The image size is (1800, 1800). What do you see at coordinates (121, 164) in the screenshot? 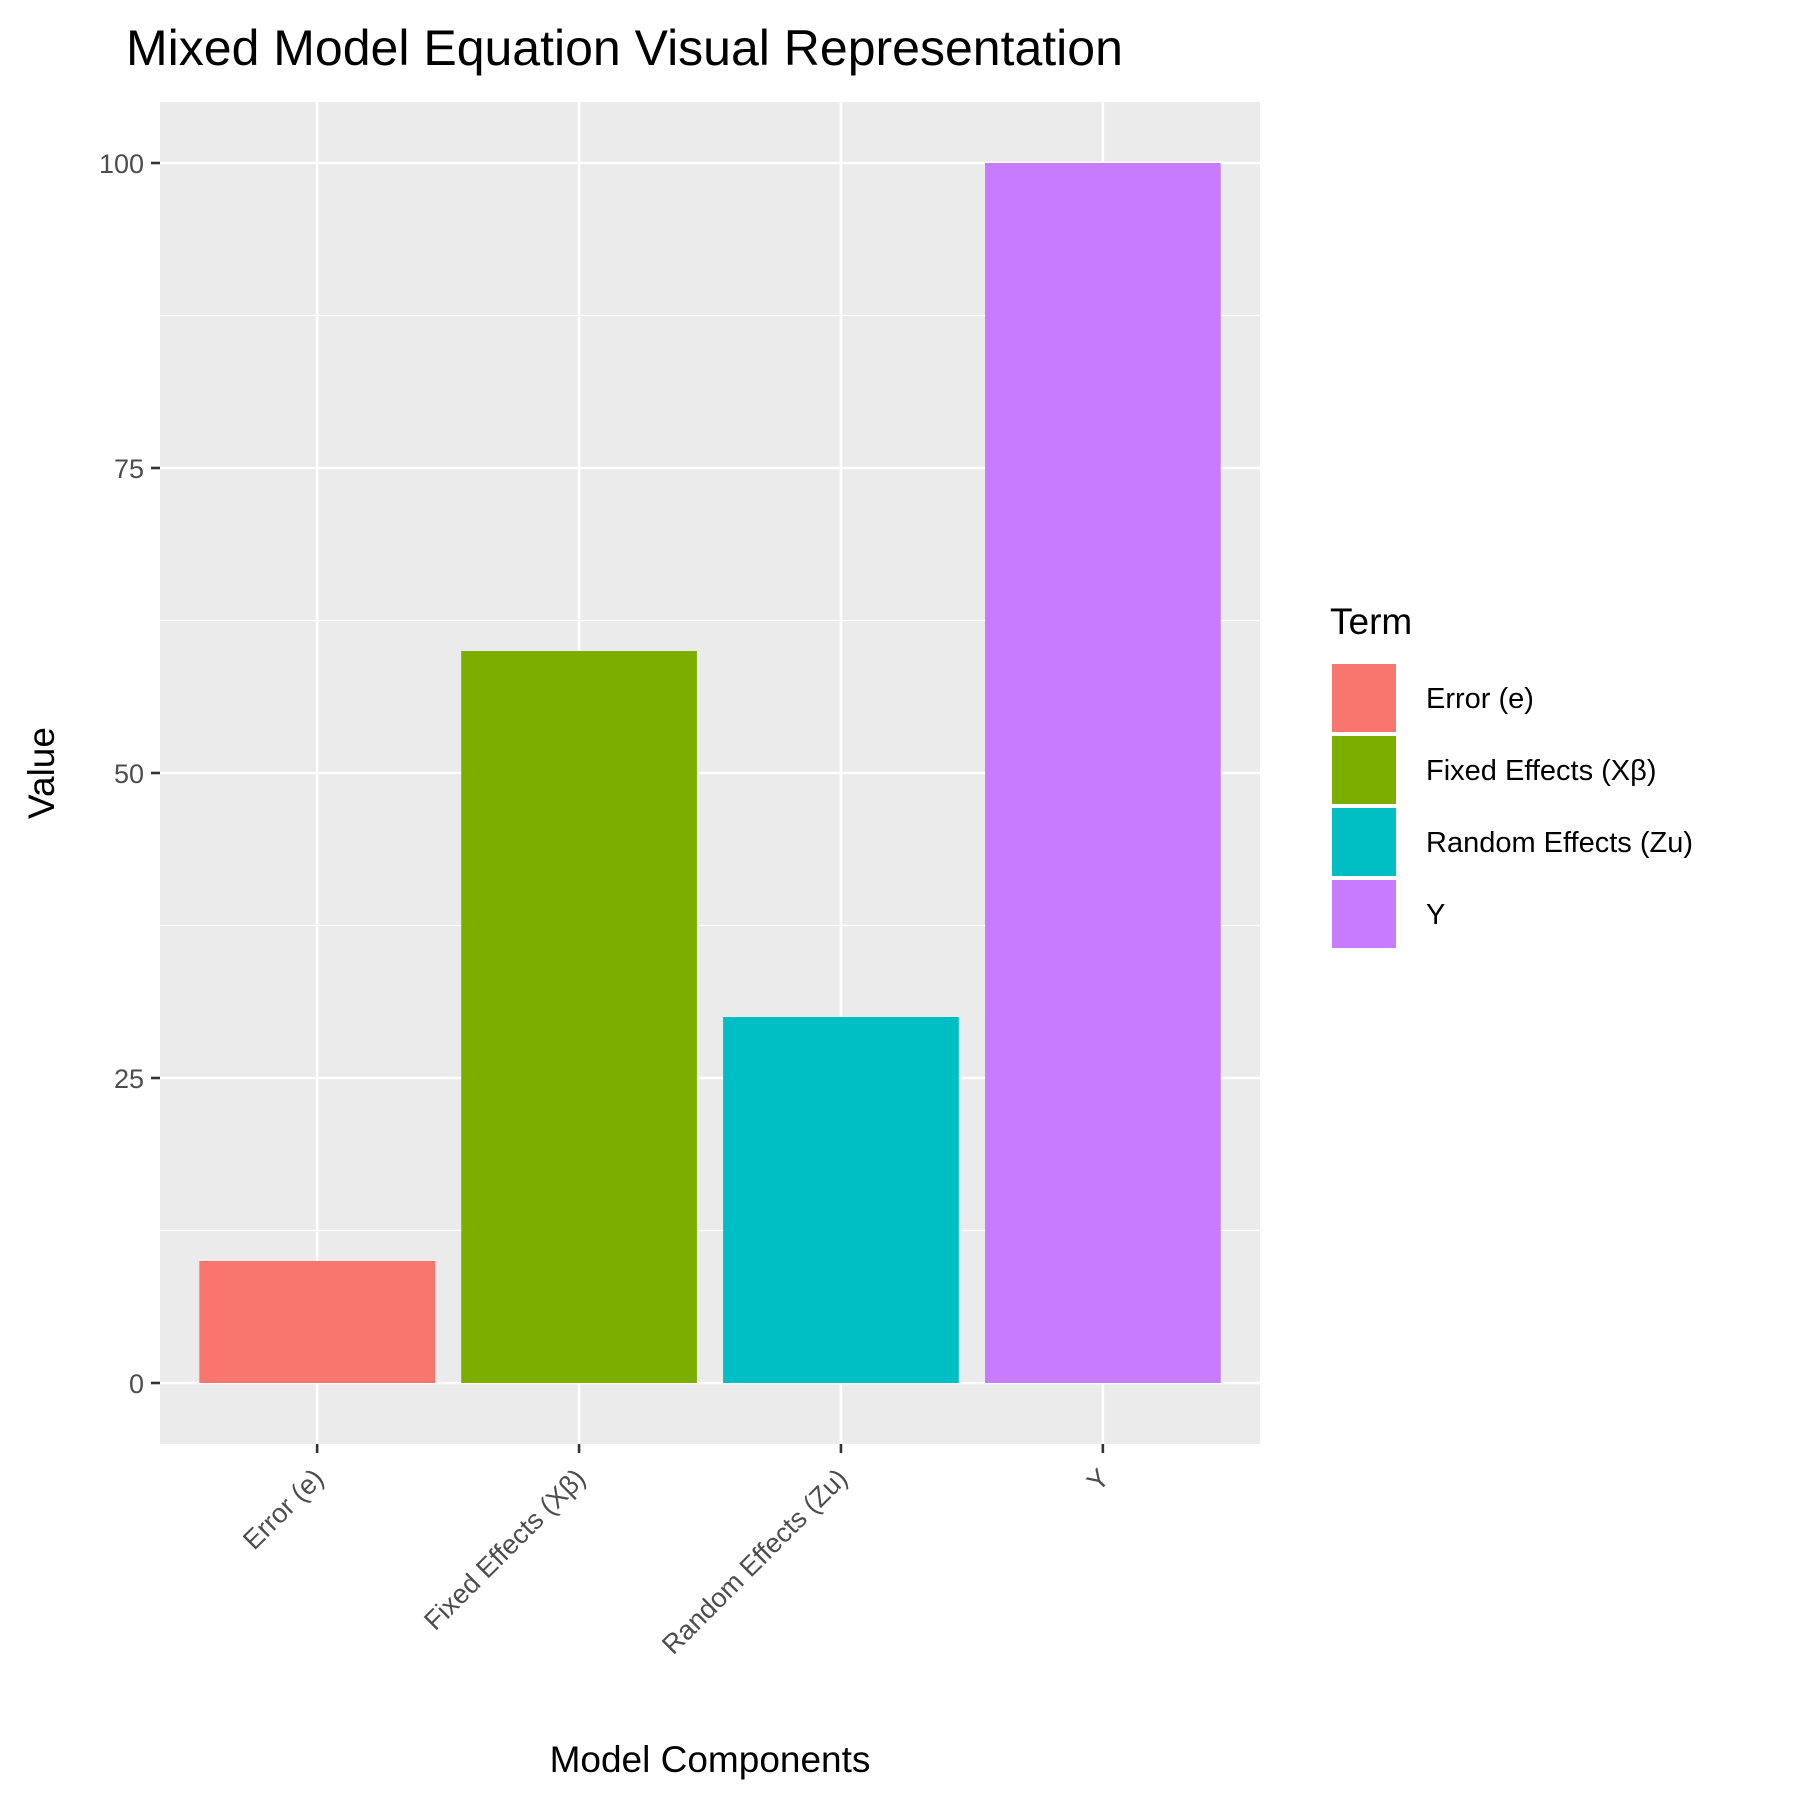
I see `y-tick-label: 100` at bounding box center [121, 164].